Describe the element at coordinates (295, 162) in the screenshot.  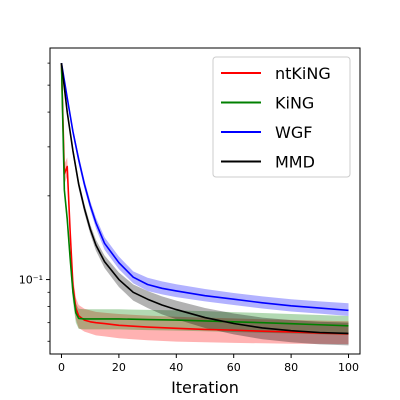
I see `legend-label-mmd: MMD` at that location.